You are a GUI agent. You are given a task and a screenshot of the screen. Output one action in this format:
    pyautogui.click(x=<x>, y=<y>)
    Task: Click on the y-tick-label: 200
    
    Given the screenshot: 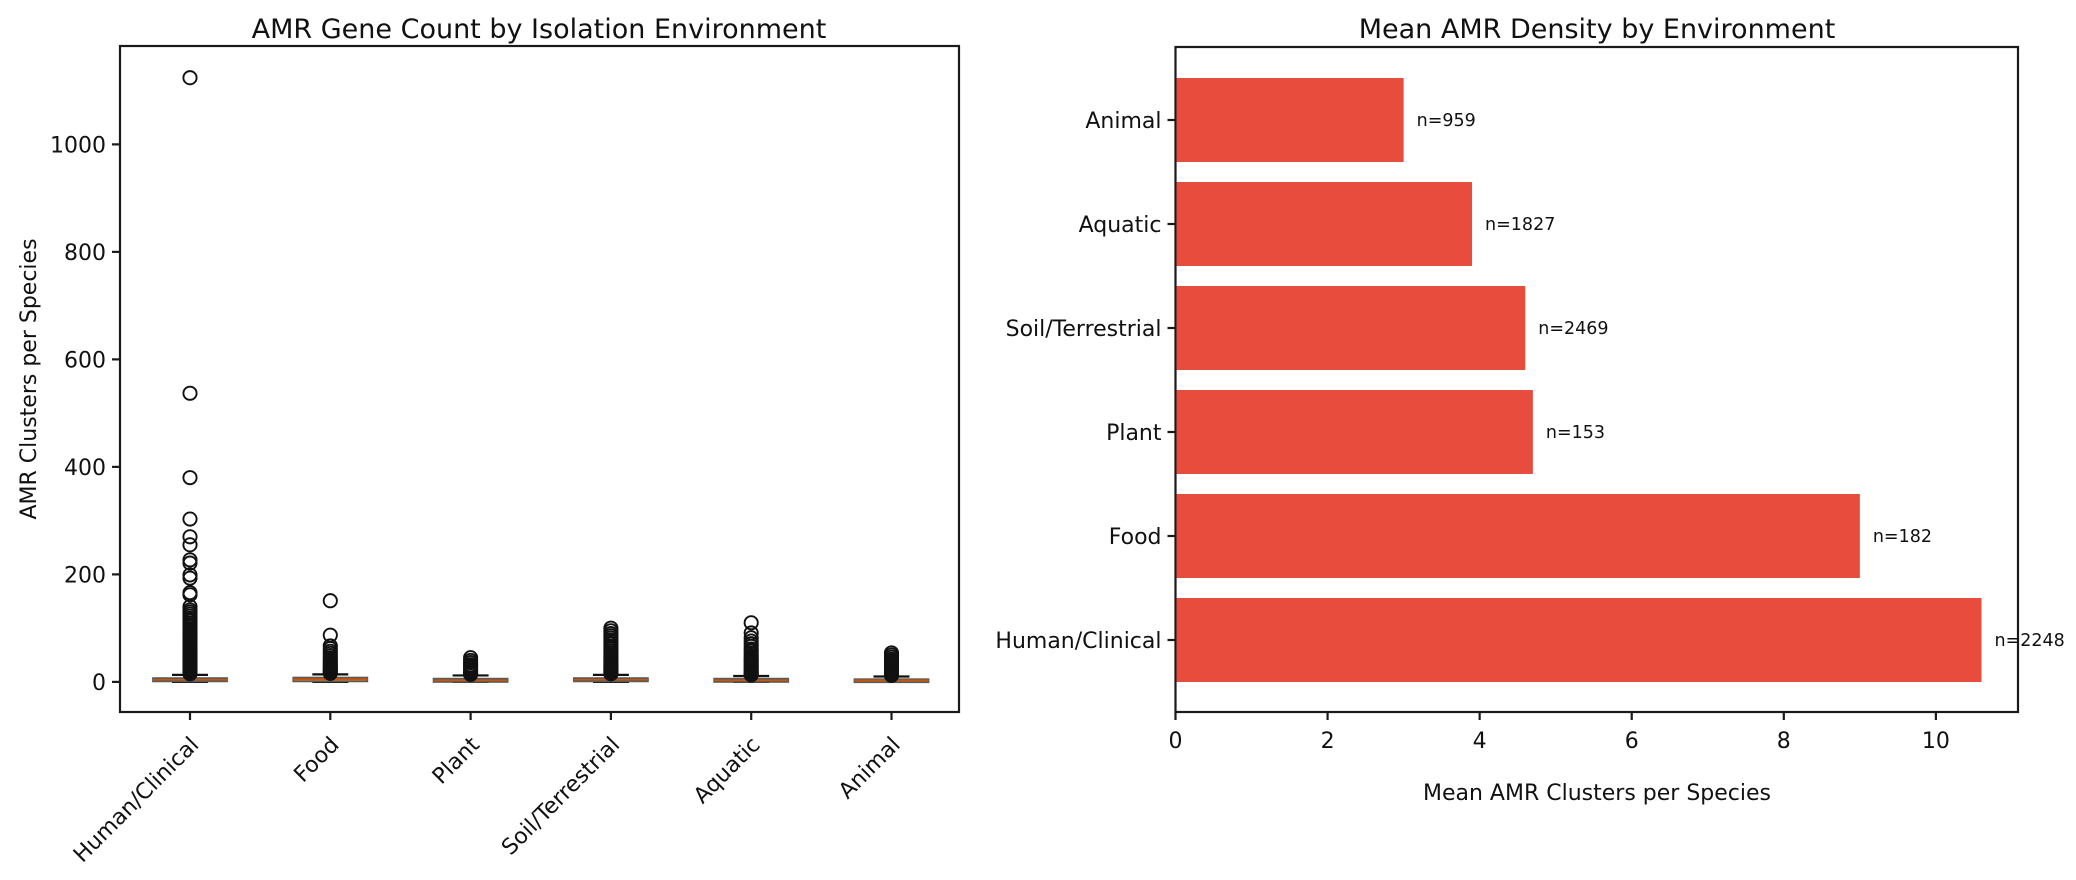 What is the action you would take?
    pyautogui.click(x=85, y=575)
    